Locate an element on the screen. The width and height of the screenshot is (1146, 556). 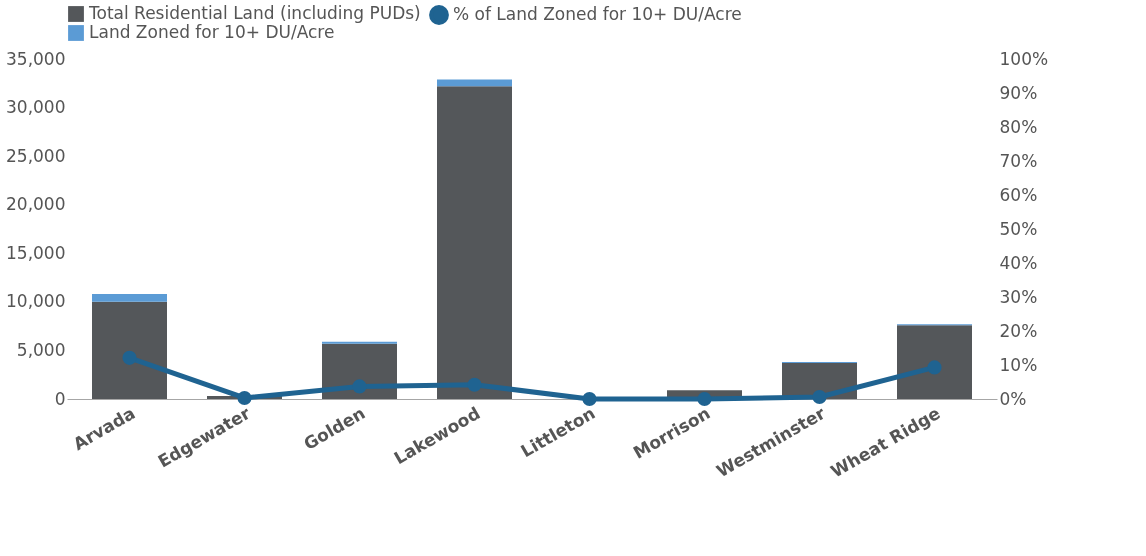
y-tick-label: 30,000 is located at coordinates (36, 107).